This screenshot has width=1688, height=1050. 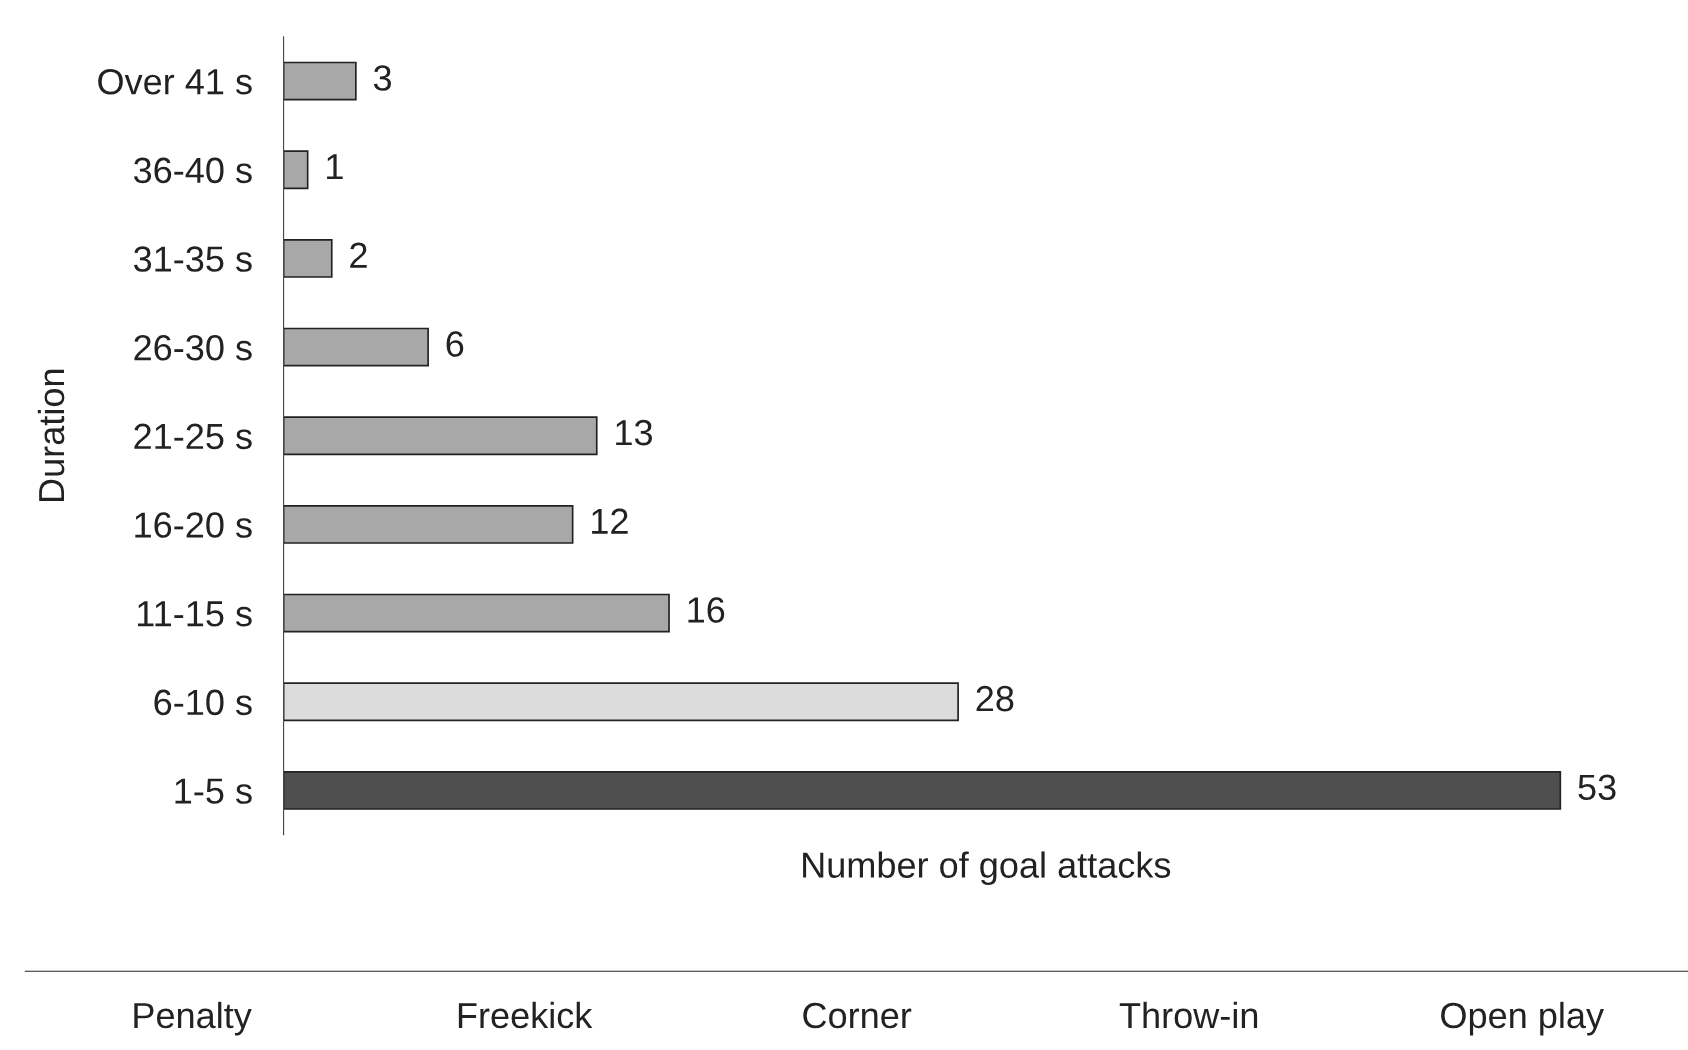 What do you see at coordinates (335, 167) in the screenshot?
I see `data-label: 1` at bounding box center [335, 167].